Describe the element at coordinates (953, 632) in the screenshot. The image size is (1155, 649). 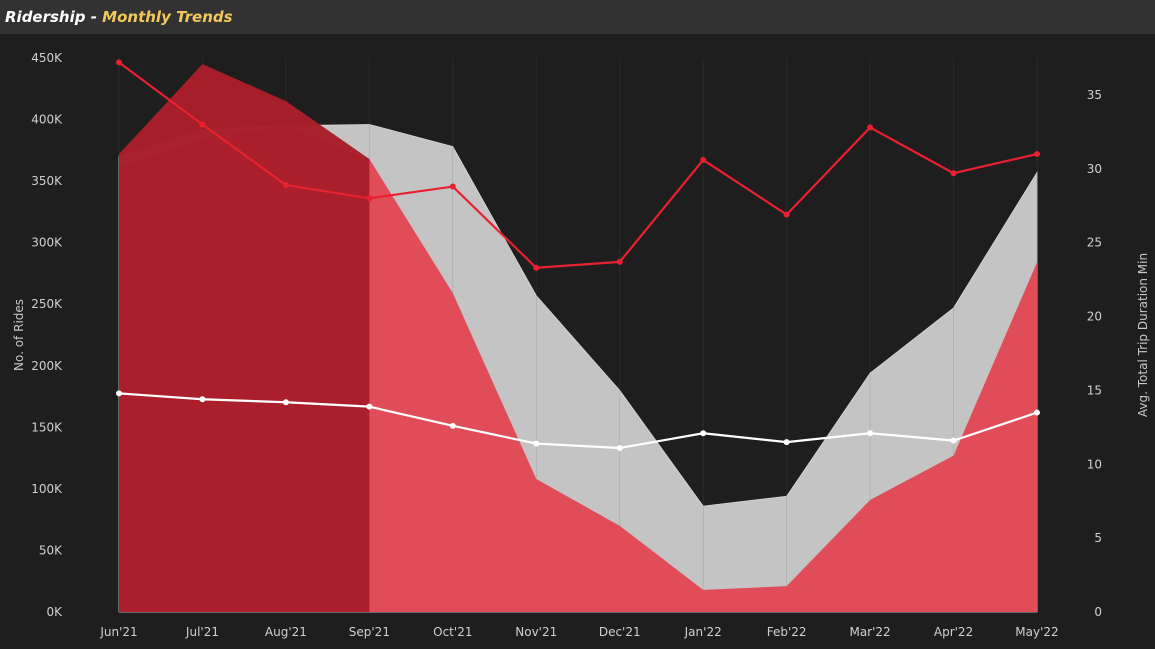
I see `x-tick-label: Apr'22` at that location.